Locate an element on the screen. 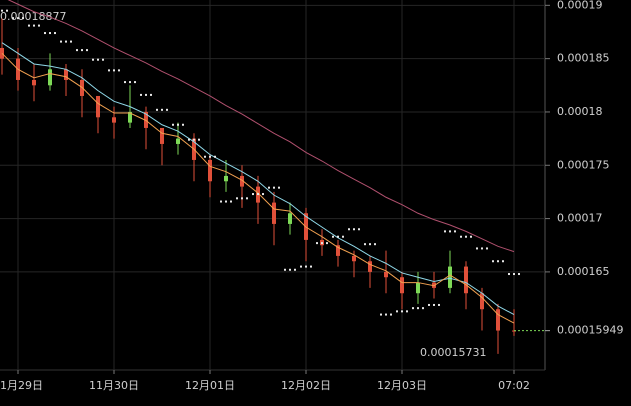  last-price-label: 0.00015949 is located at coordinates (590, 330).